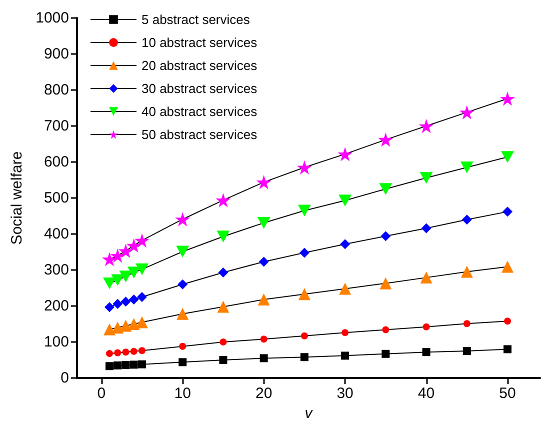  Describe the element at coordinates (200, 42) in the screenshot. I see `legend-label: 10 abstract services` at that location.